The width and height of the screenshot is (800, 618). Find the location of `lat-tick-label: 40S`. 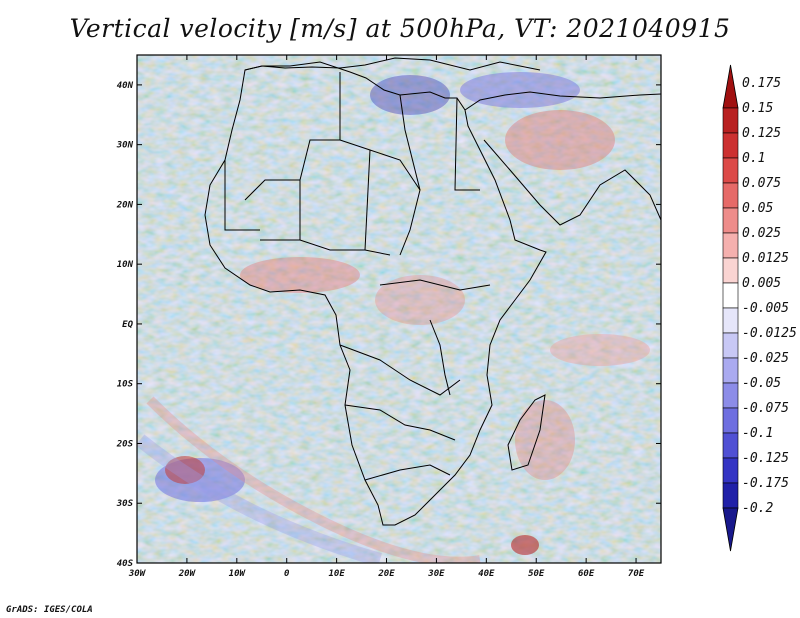

lat-tick-label: 40S is located at coordinates (125, 564).